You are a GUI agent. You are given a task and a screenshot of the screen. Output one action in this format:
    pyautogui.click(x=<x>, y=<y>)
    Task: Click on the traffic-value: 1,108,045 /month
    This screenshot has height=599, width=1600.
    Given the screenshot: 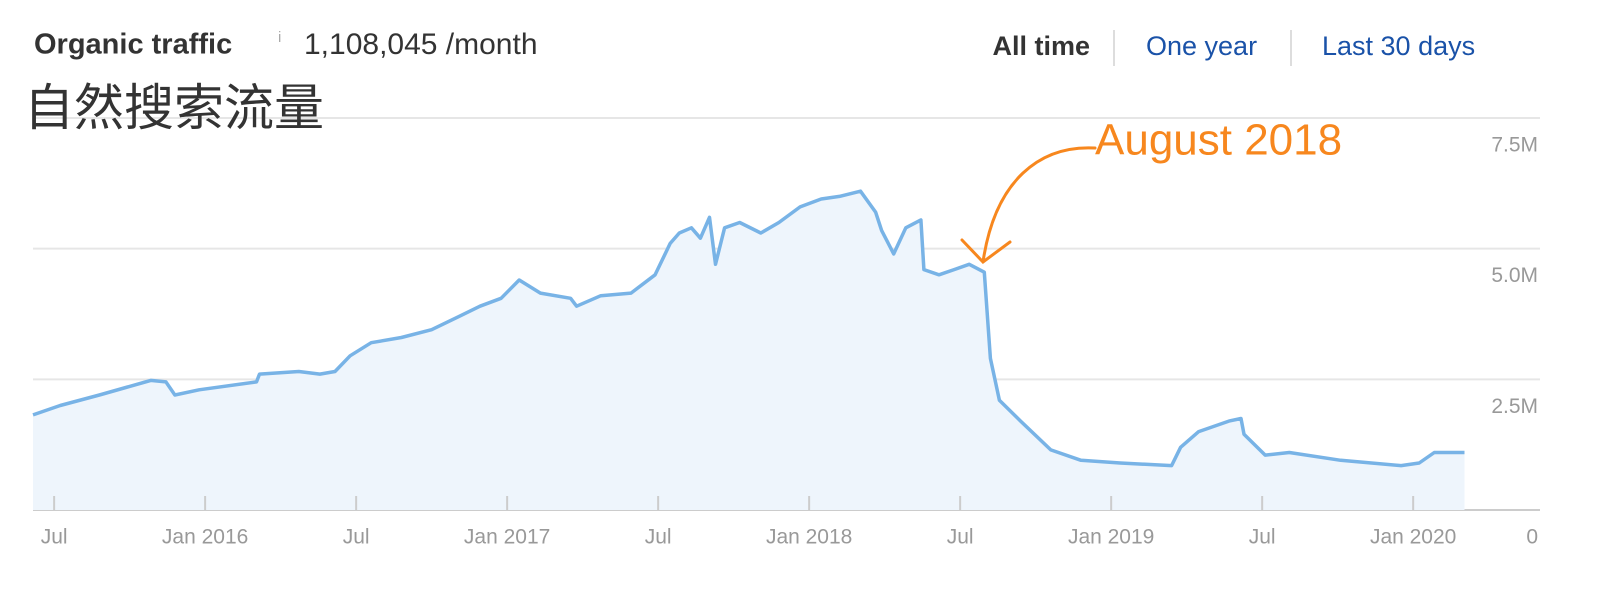 What is the action you would take?
    pyautogui.click(x=421, y=44)
    